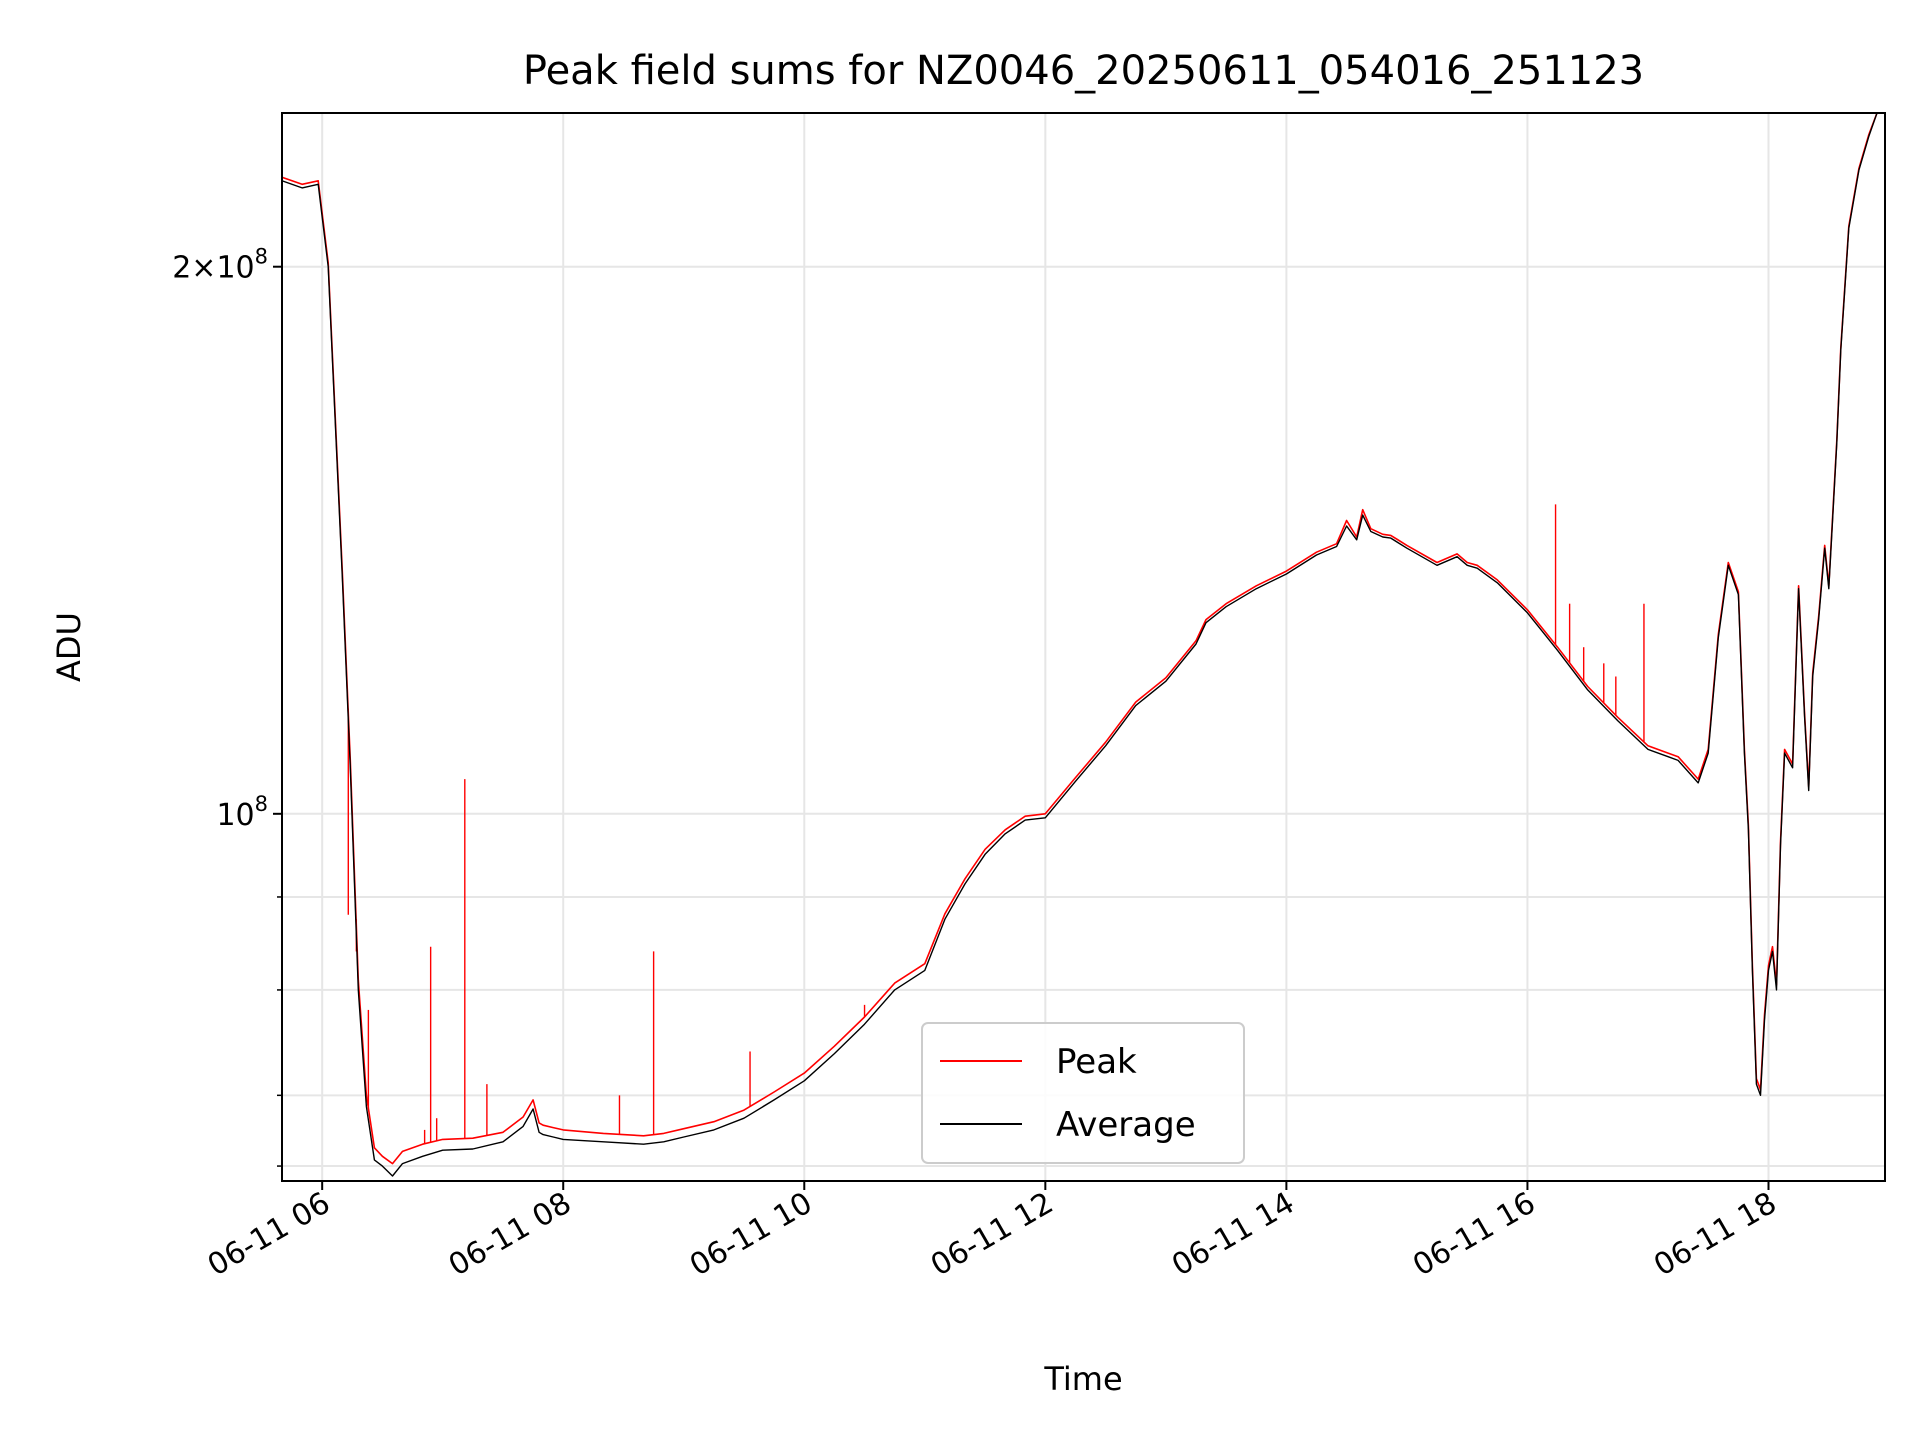 This screenshot has height=1440, width=1920. I want to click on y-tick-label: 108, so click(242, 812).